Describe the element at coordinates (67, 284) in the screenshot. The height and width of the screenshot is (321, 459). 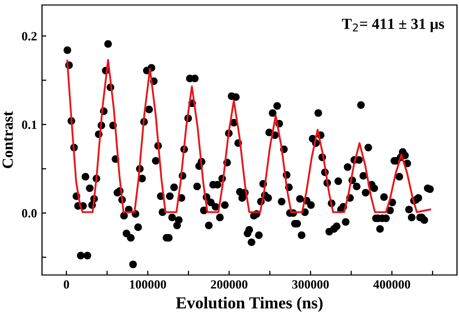
I see `x-tick-label: 0` at that location.